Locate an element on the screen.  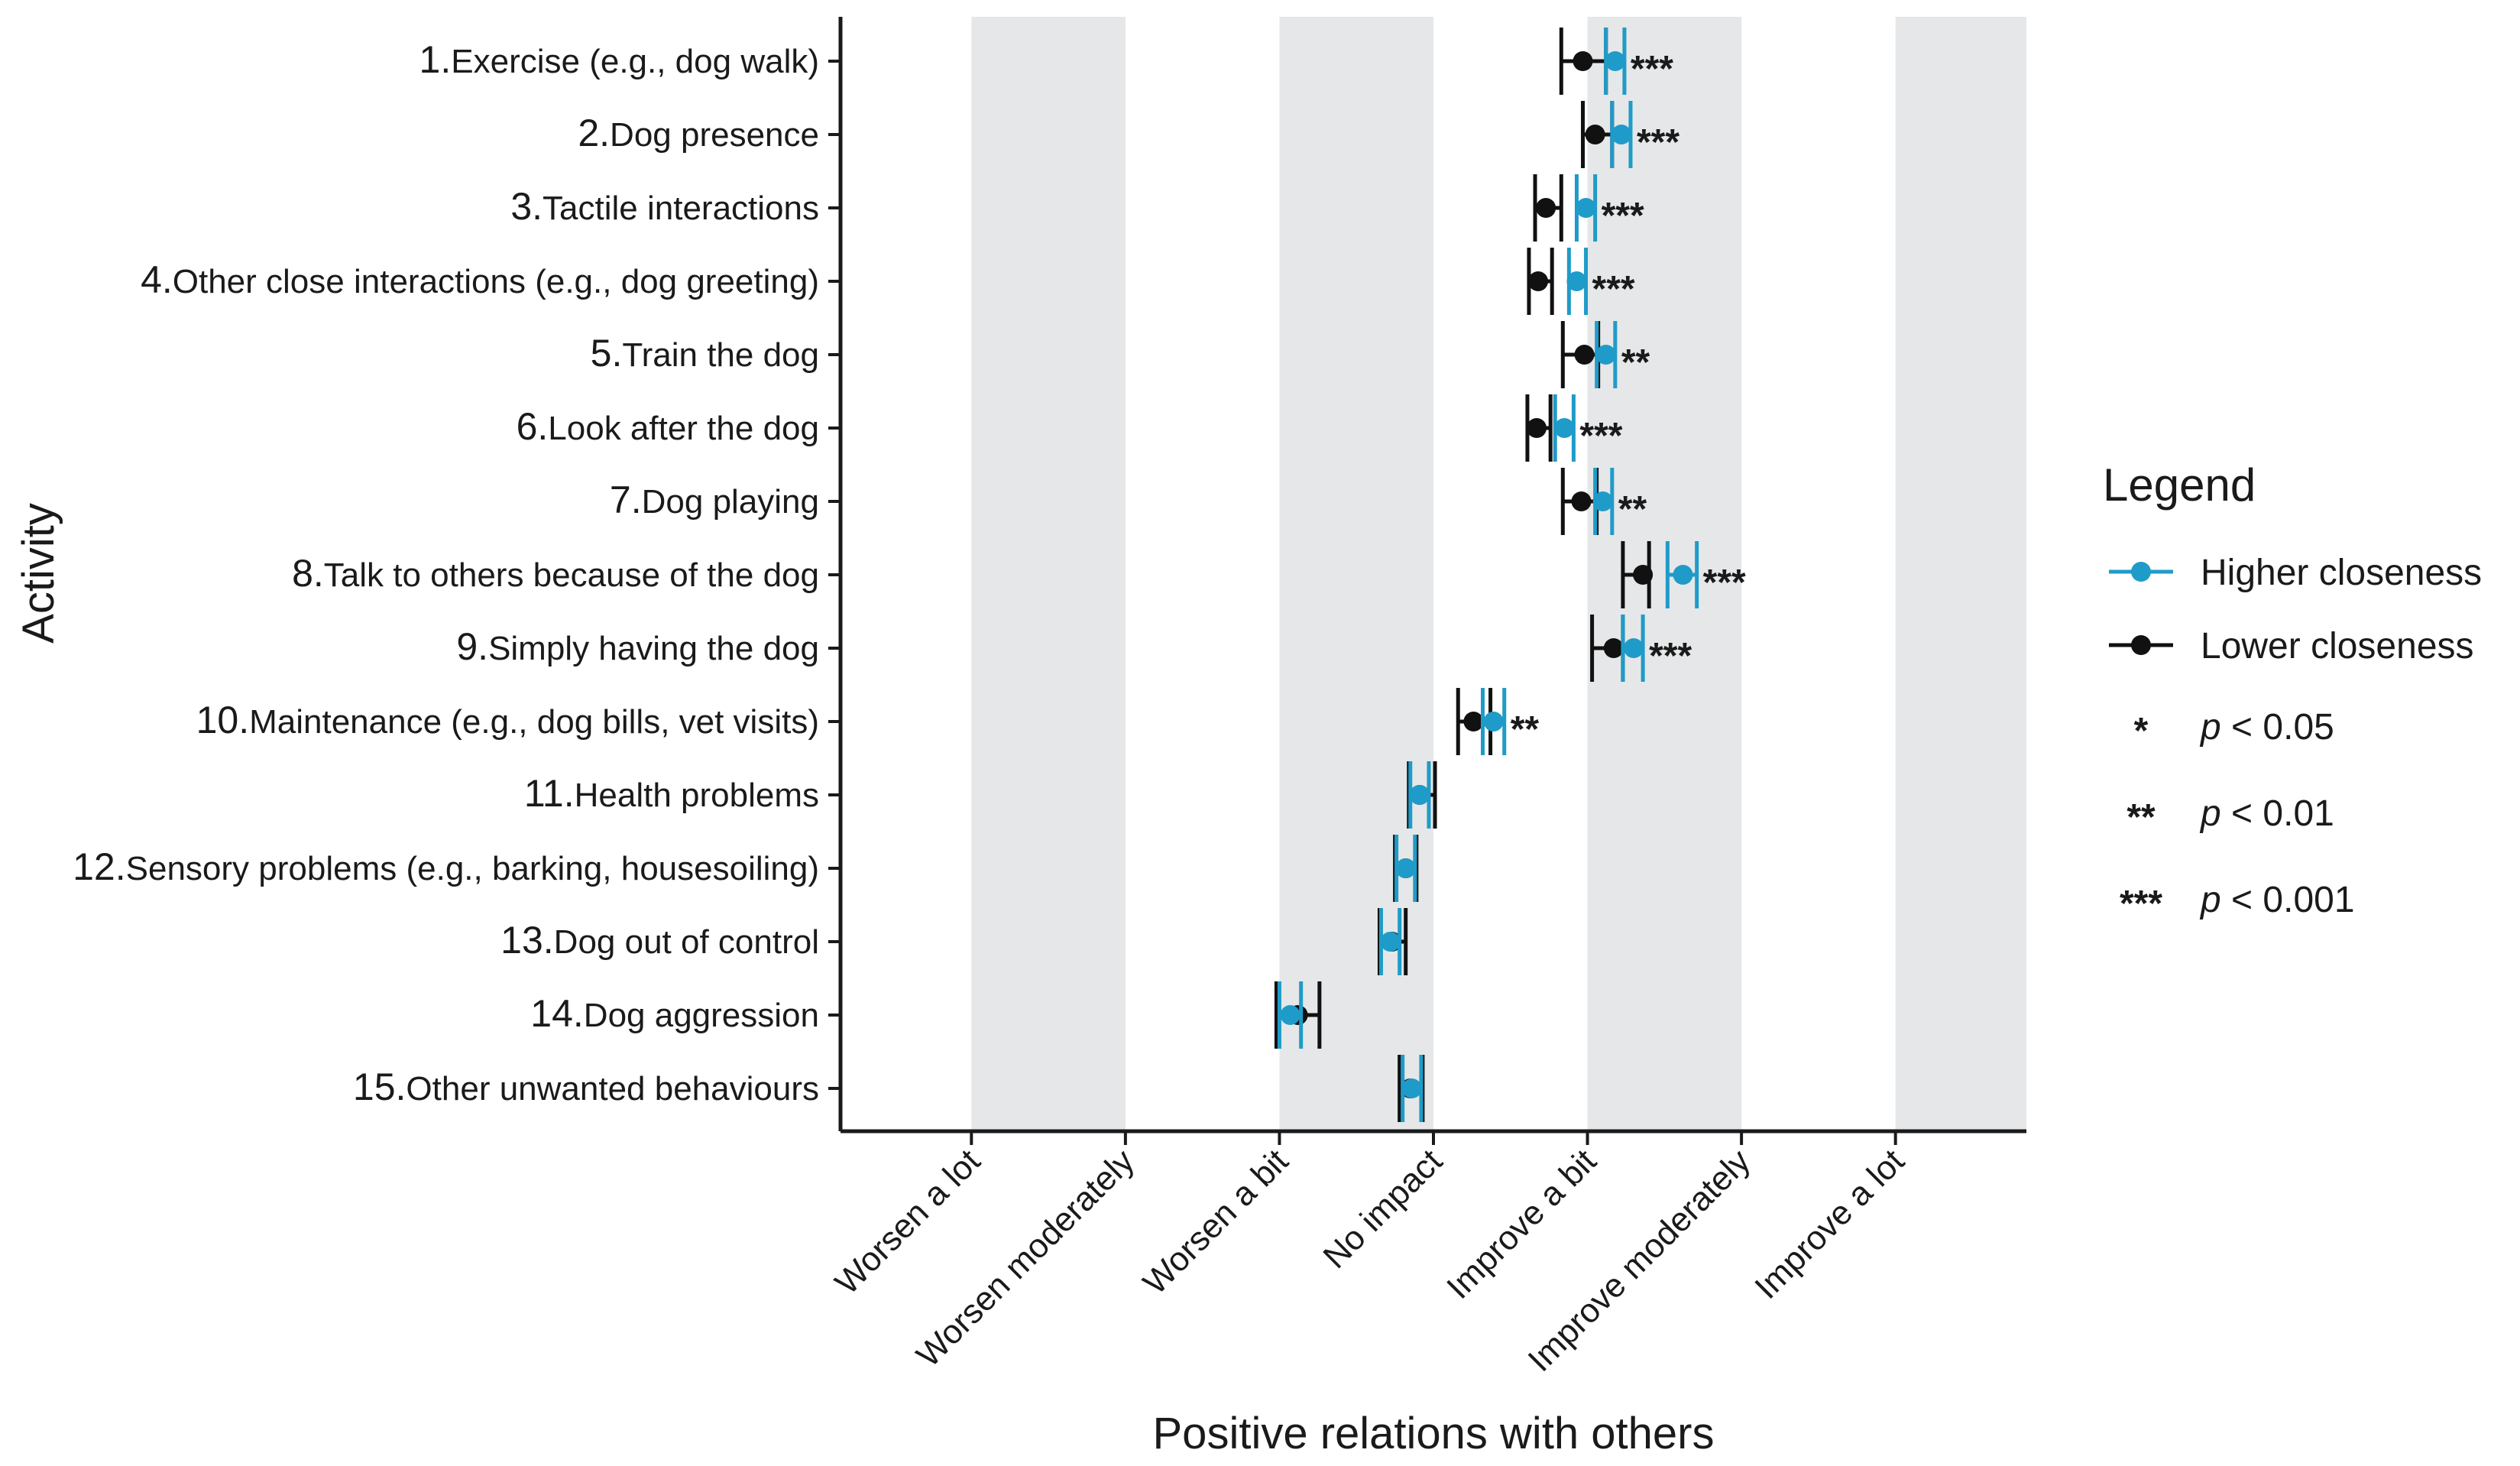
activity-name: Health problems is located at coordinates (697, 795).